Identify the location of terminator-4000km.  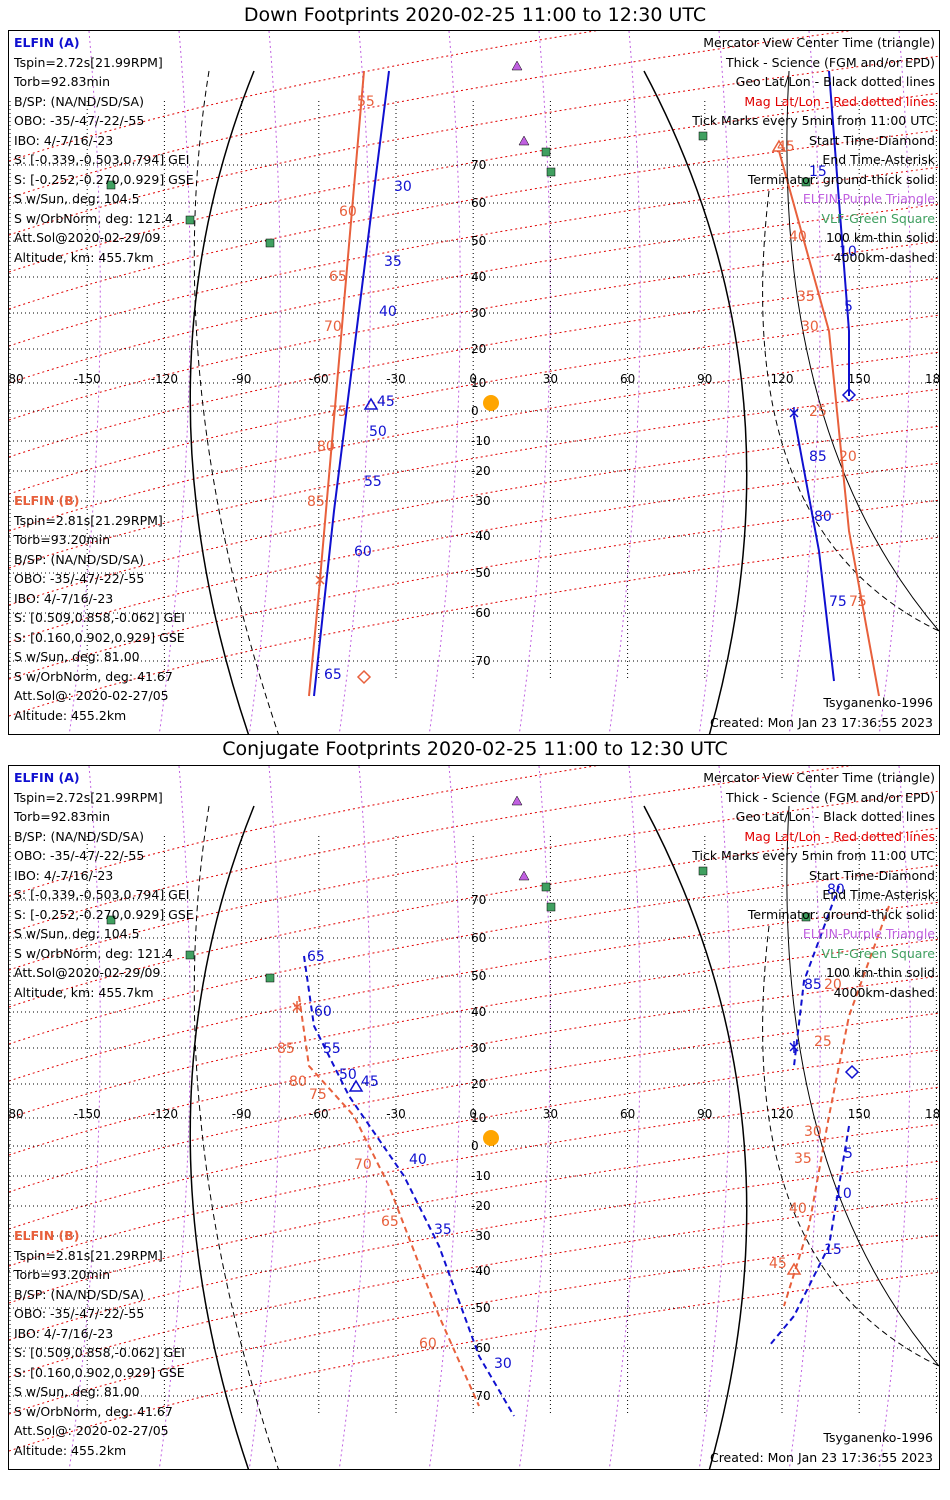
(236, 1137).